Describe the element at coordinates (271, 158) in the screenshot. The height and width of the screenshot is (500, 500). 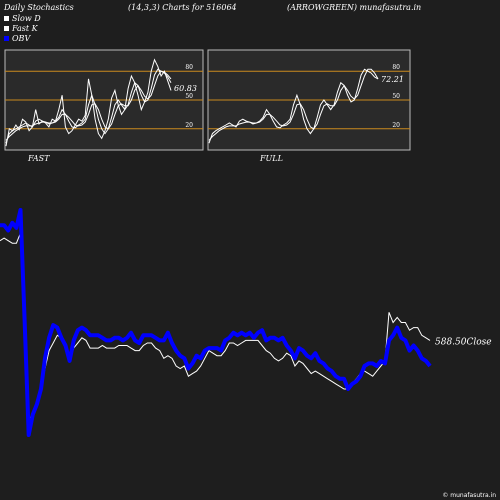
I see `full-panel-label: FULL` at that location.